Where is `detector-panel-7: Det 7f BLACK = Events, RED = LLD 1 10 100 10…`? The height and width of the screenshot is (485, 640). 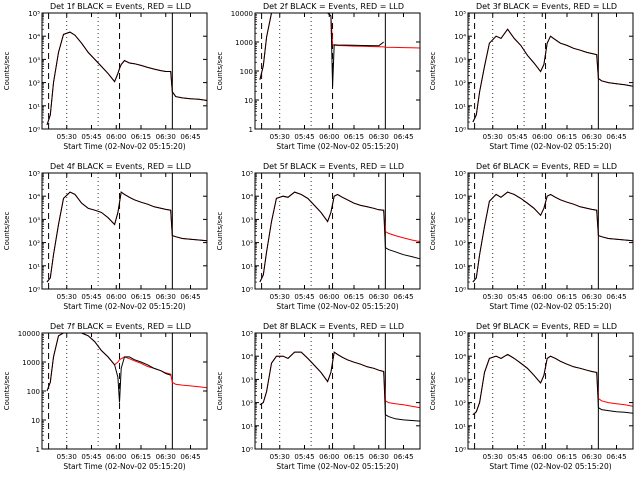 detector-panel-7: Det 7f BLACK = Events, RED = LLD 1 10 100 10… is located at coordinates (105, 396).